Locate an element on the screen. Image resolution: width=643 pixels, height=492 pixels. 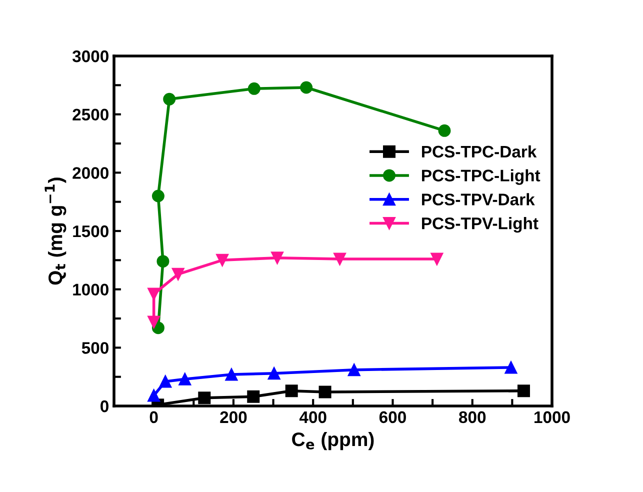
y-tick-label: 2500 is located at coordinates (90, 114).